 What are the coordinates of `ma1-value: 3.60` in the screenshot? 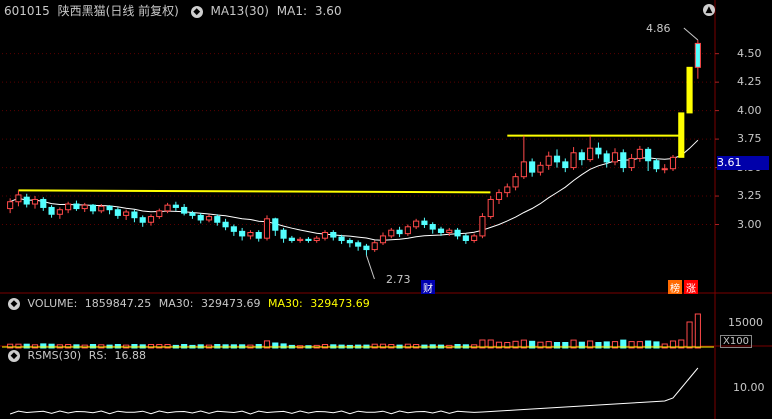 It's located at (328, 11).